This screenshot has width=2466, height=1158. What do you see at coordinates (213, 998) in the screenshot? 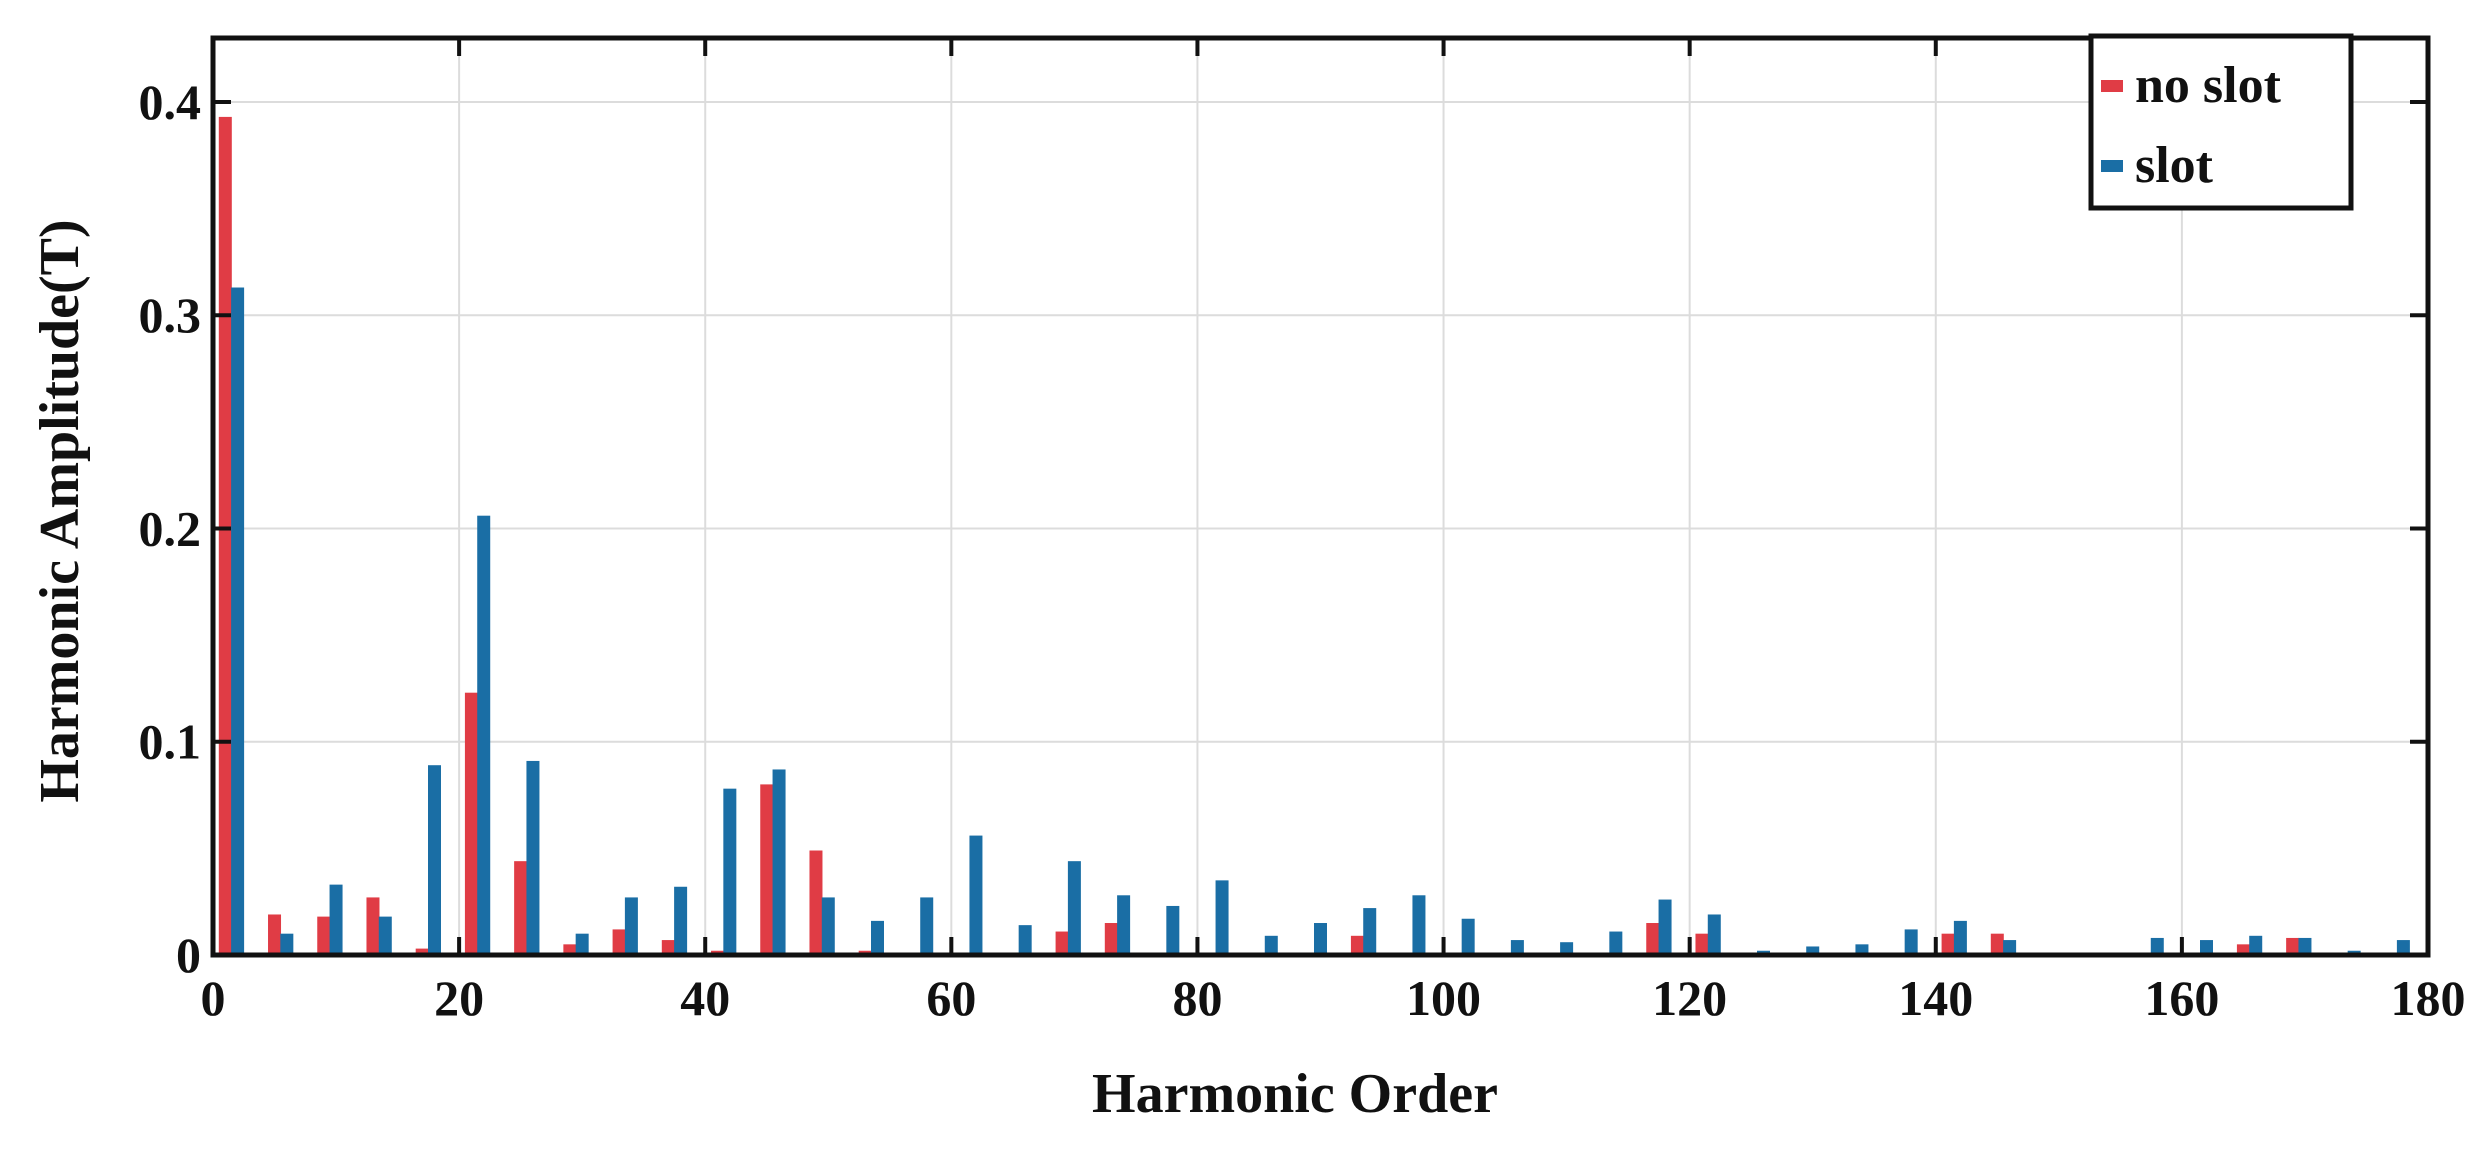
I see `x-tick-label: 0` at bounding box center [213, 998].